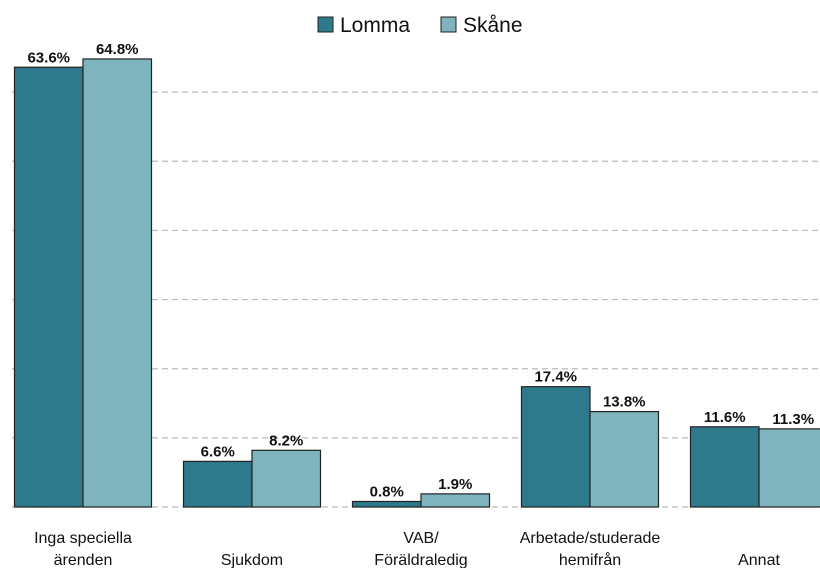 This screenshot has height=568, width=820. Describe the element at coordinates (252, 560) in the screenshot. I see `x-tick-label: Sjukdom` at that location.